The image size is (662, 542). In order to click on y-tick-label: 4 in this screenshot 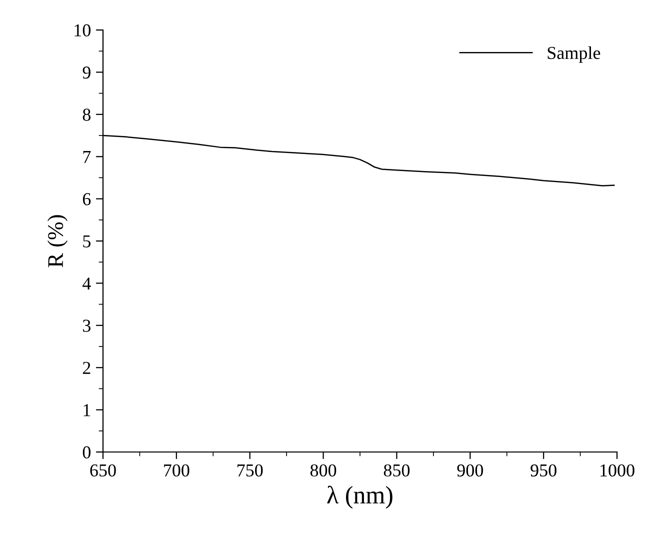, I will do `click(86, 284)`.